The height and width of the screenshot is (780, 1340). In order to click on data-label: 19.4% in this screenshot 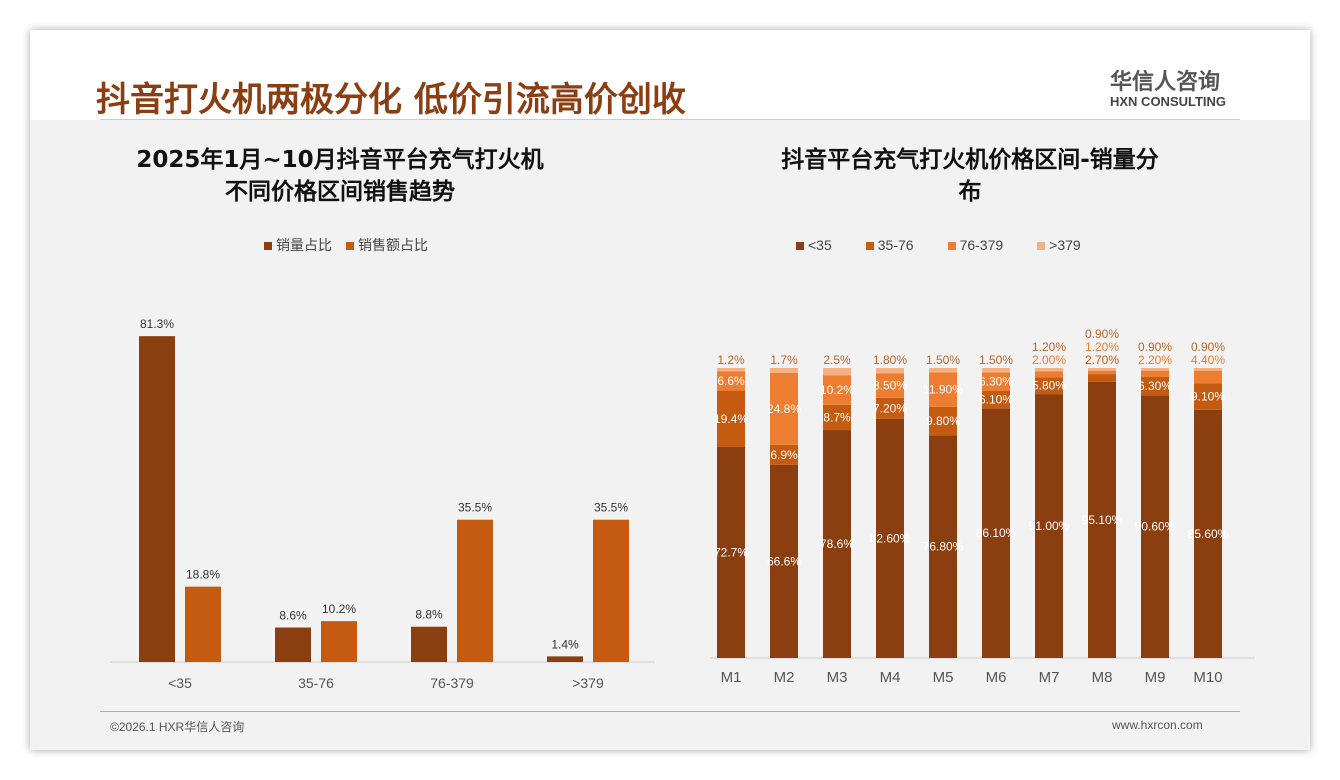, I will do `click(731, 419)`.